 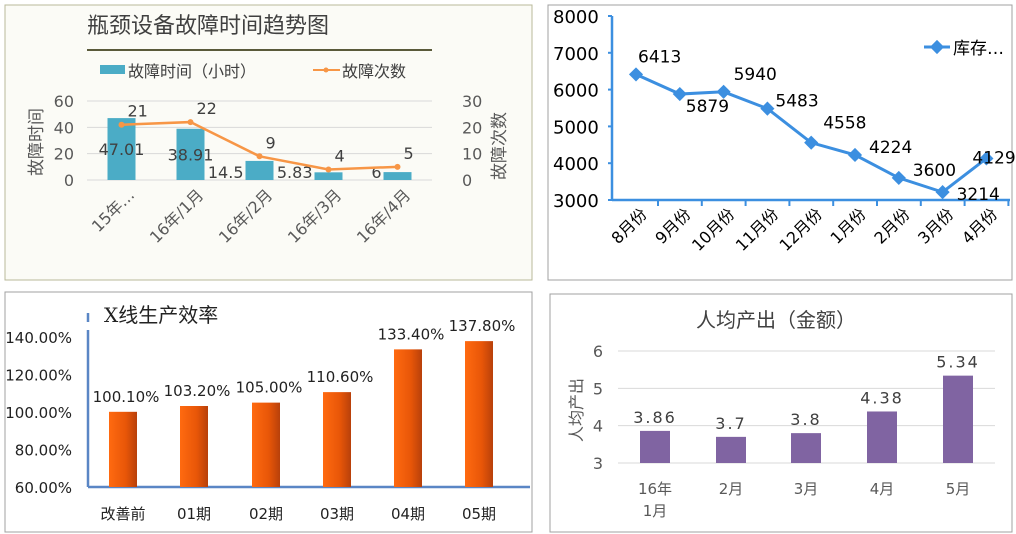 What do you see at coordinates (796, 102) in the screenshot?
I see `data-label: 5483` at bounding box center [796, 102].